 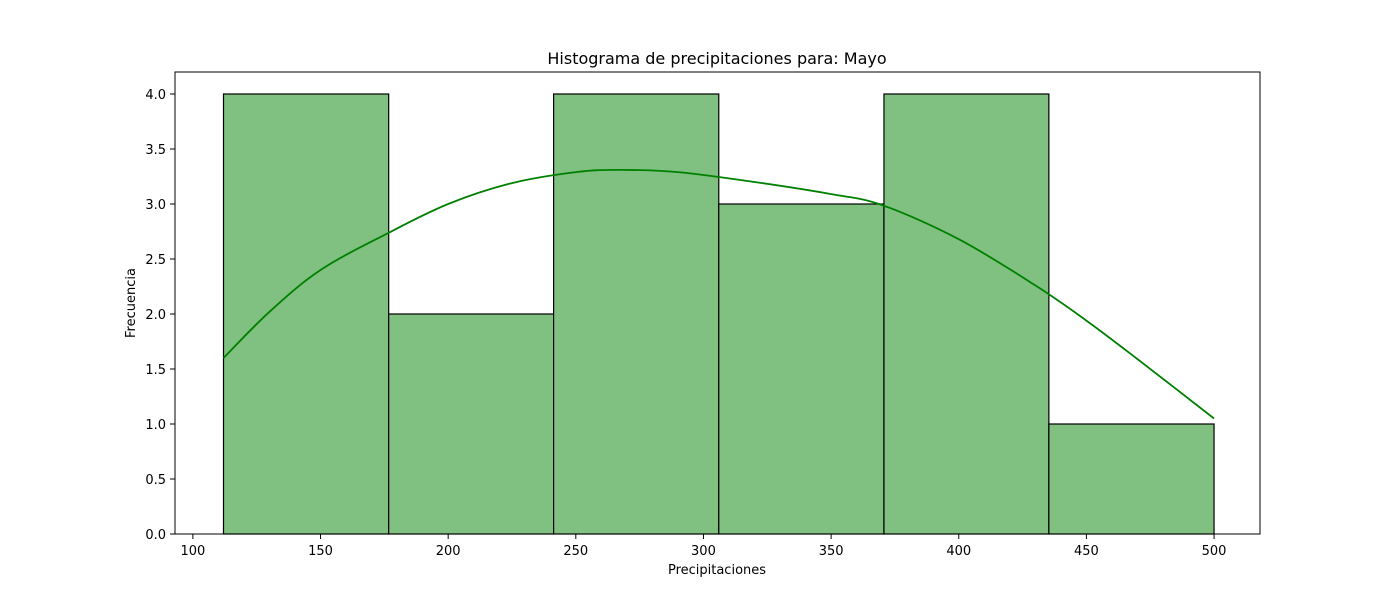 What do you see at coordinates (155, 425) in the screenshot?
I see `y-tick-label: 1.0` at bounding box center [155, 425].